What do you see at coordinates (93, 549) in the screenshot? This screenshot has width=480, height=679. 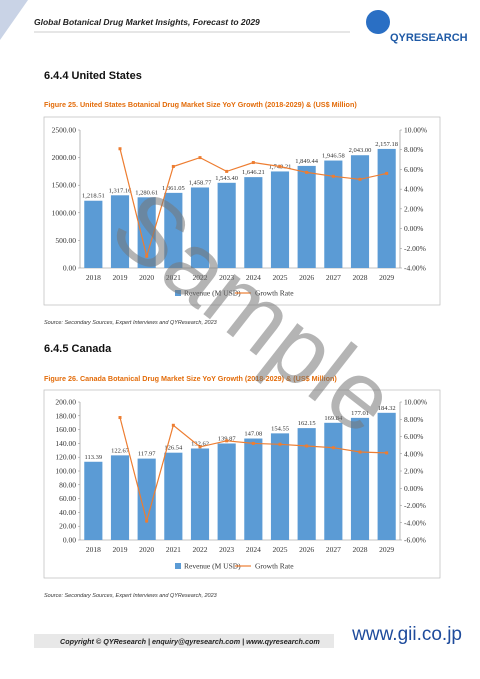 I see `x-tick-label: 2018` at bounding box center [93, 549].